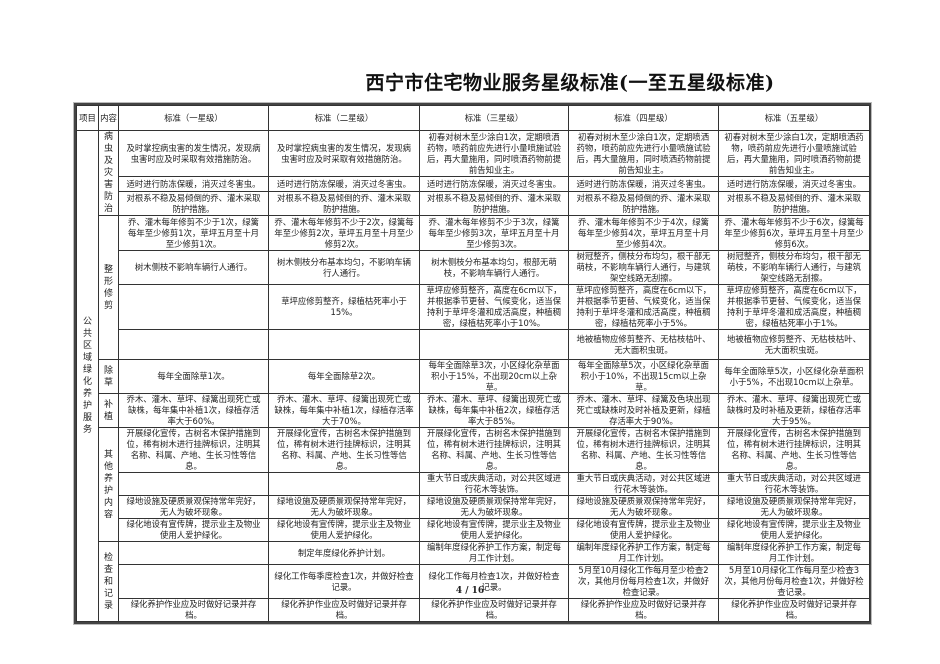 This screenshot has width=940, height=664. Describe the element at coordinates (87, 376) in the screenshot. I see `project-cell: 公共区域绿化养护服务` at that location.